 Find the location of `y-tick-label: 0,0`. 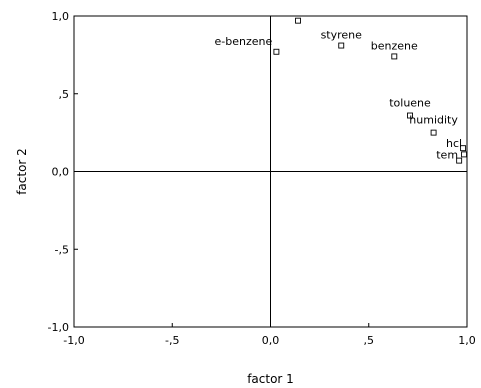

y-tick-label: 0,0 is located at coordinates (61, 172).